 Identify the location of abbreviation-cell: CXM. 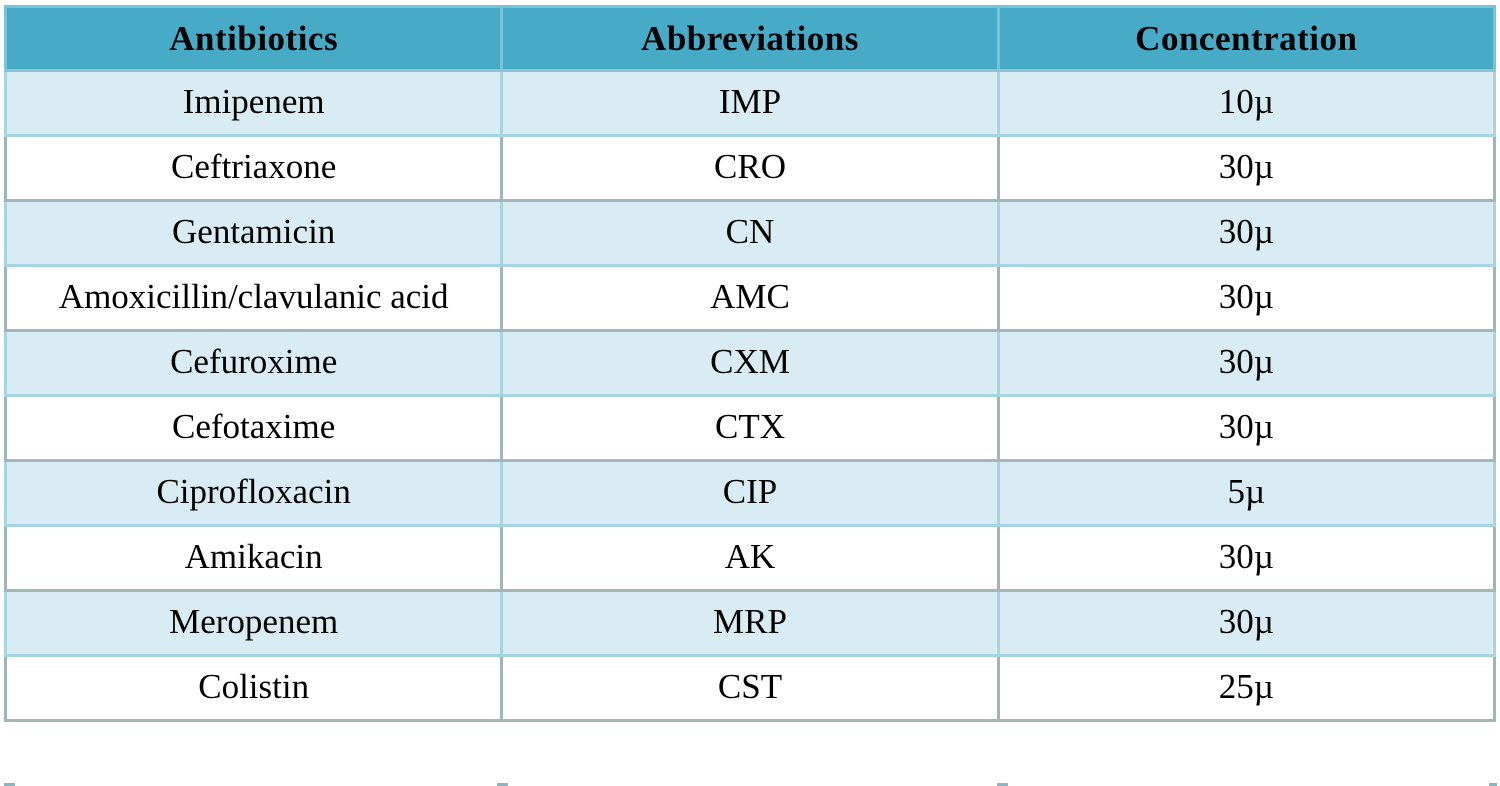
(750, 363).